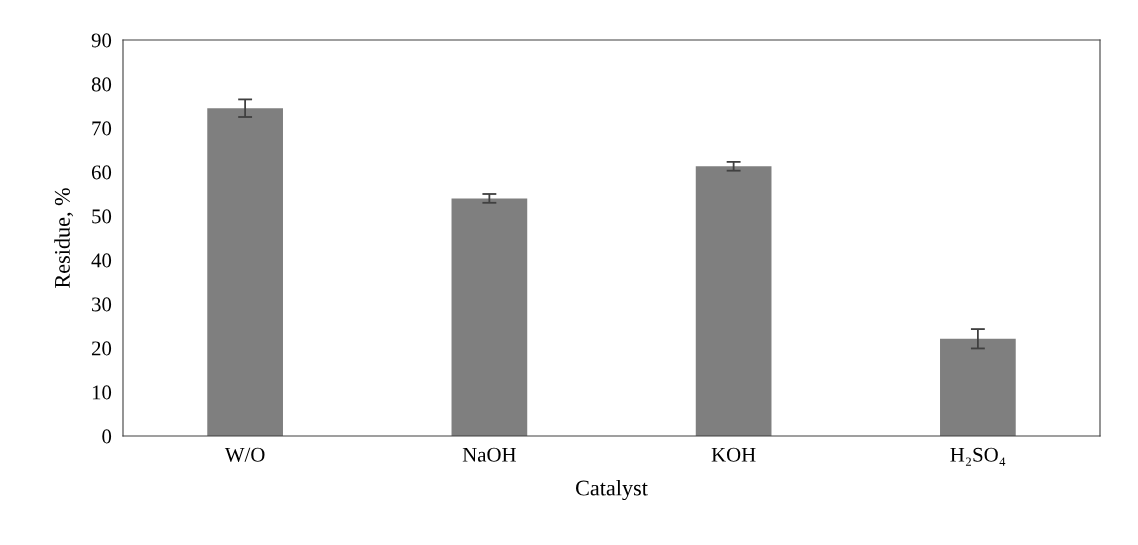 The width and height of the screenshot is (1138, 545). I want to click on y-tick-label: 20, so click(101, 348).